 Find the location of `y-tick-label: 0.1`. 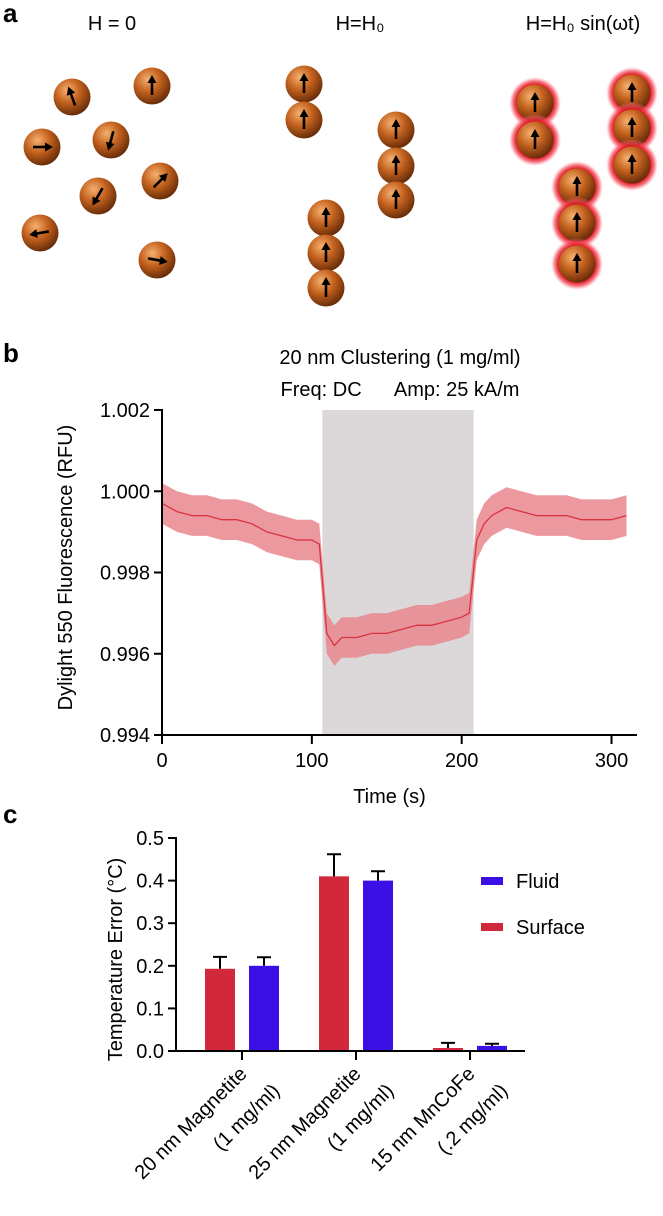

y-tick-label: 0.1 is located at coordinates (150, 1009).